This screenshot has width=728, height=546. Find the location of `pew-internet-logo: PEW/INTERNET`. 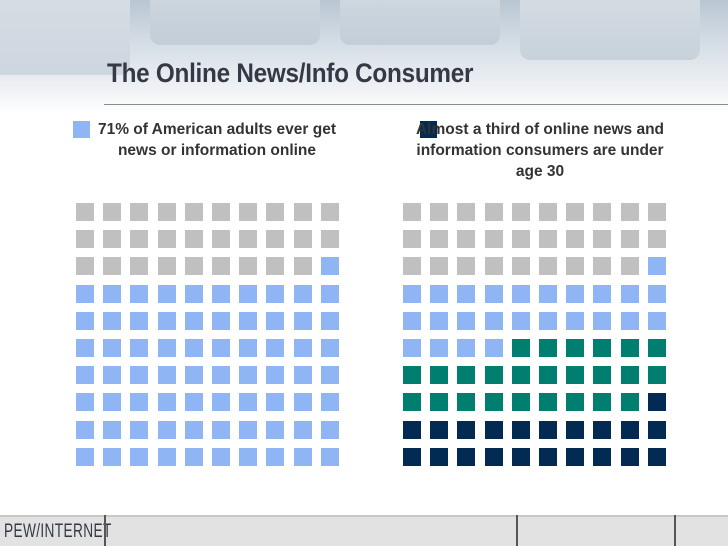

pew-internet-logo: PEW/INTERNET is located at coordinates (58, 531).